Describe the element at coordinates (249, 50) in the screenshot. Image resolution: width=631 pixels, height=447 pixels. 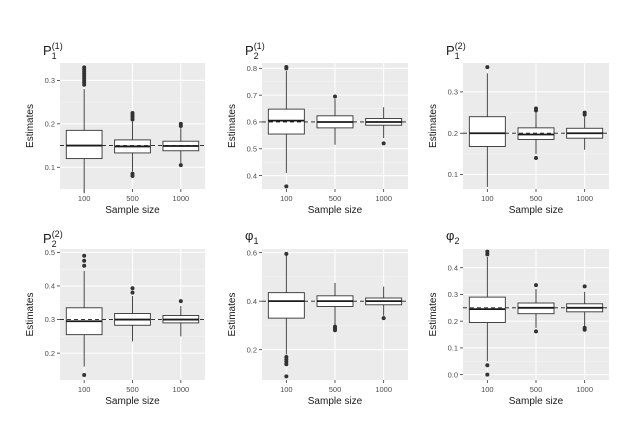
I see `panel-2-title-main: P` at that location.